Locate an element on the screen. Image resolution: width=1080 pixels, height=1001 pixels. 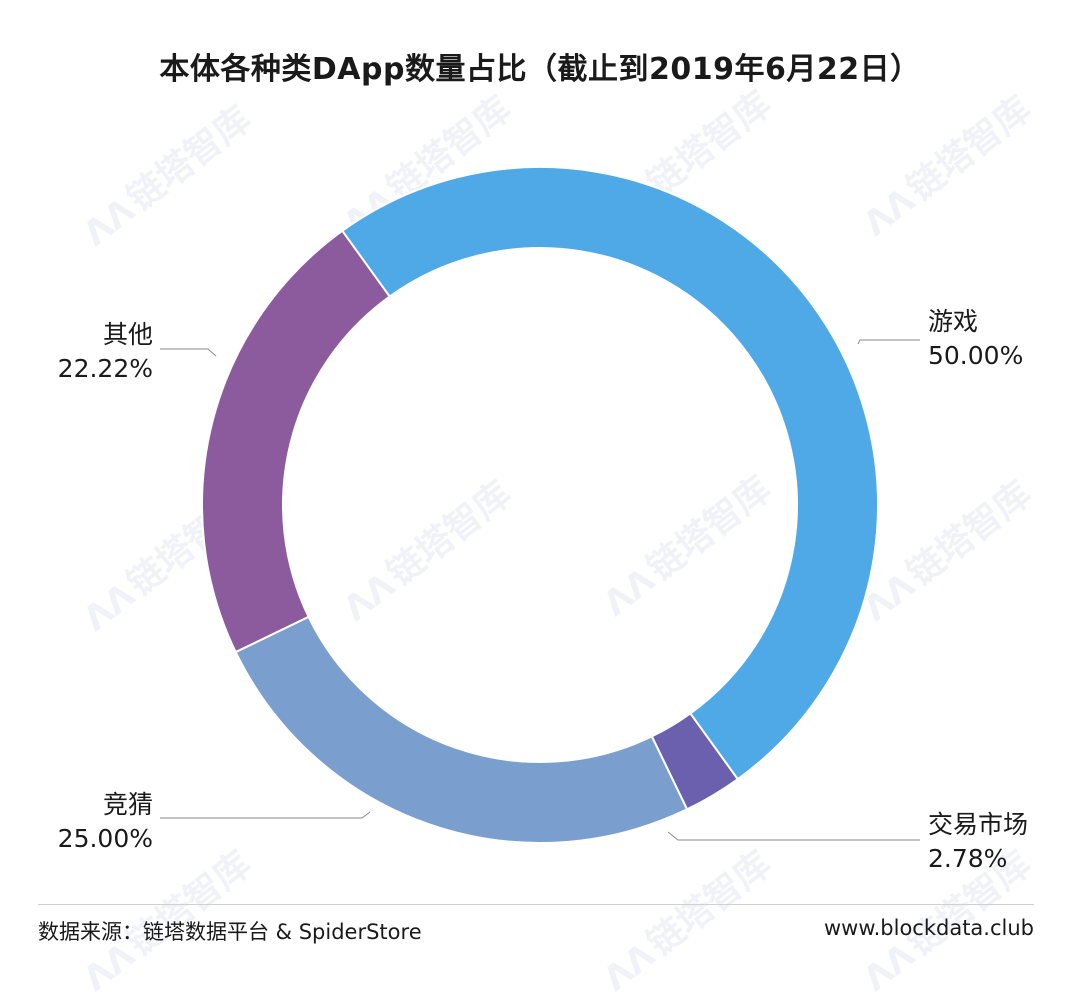
slice-label-交易市场: 交易市场 2.78% is located at coordinates (978, 842).